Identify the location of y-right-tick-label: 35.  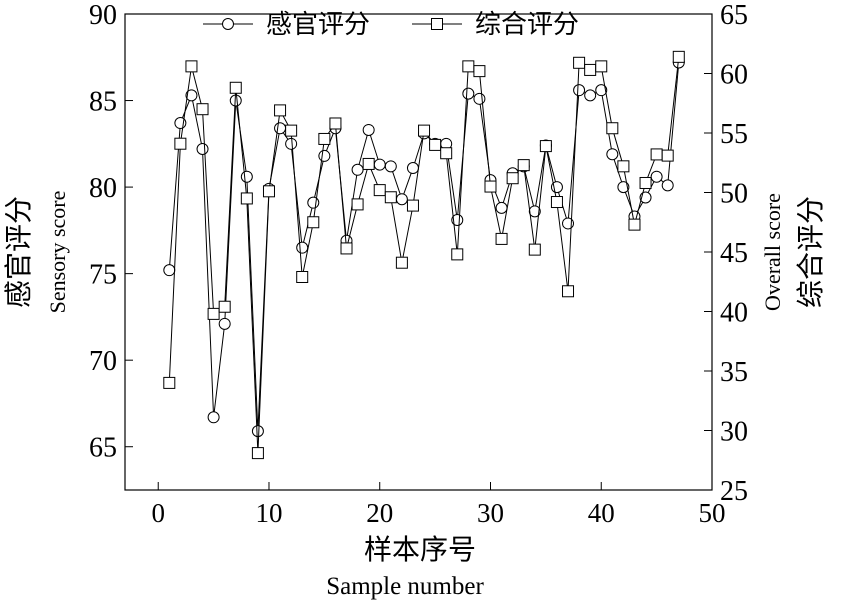
(734, 372).